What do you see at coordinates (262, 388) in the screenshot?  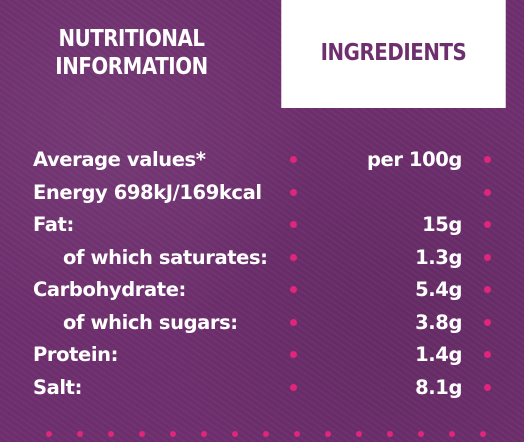 I see `table-row-salt: Salt: 8.1g` at bounding box center [262, 388].